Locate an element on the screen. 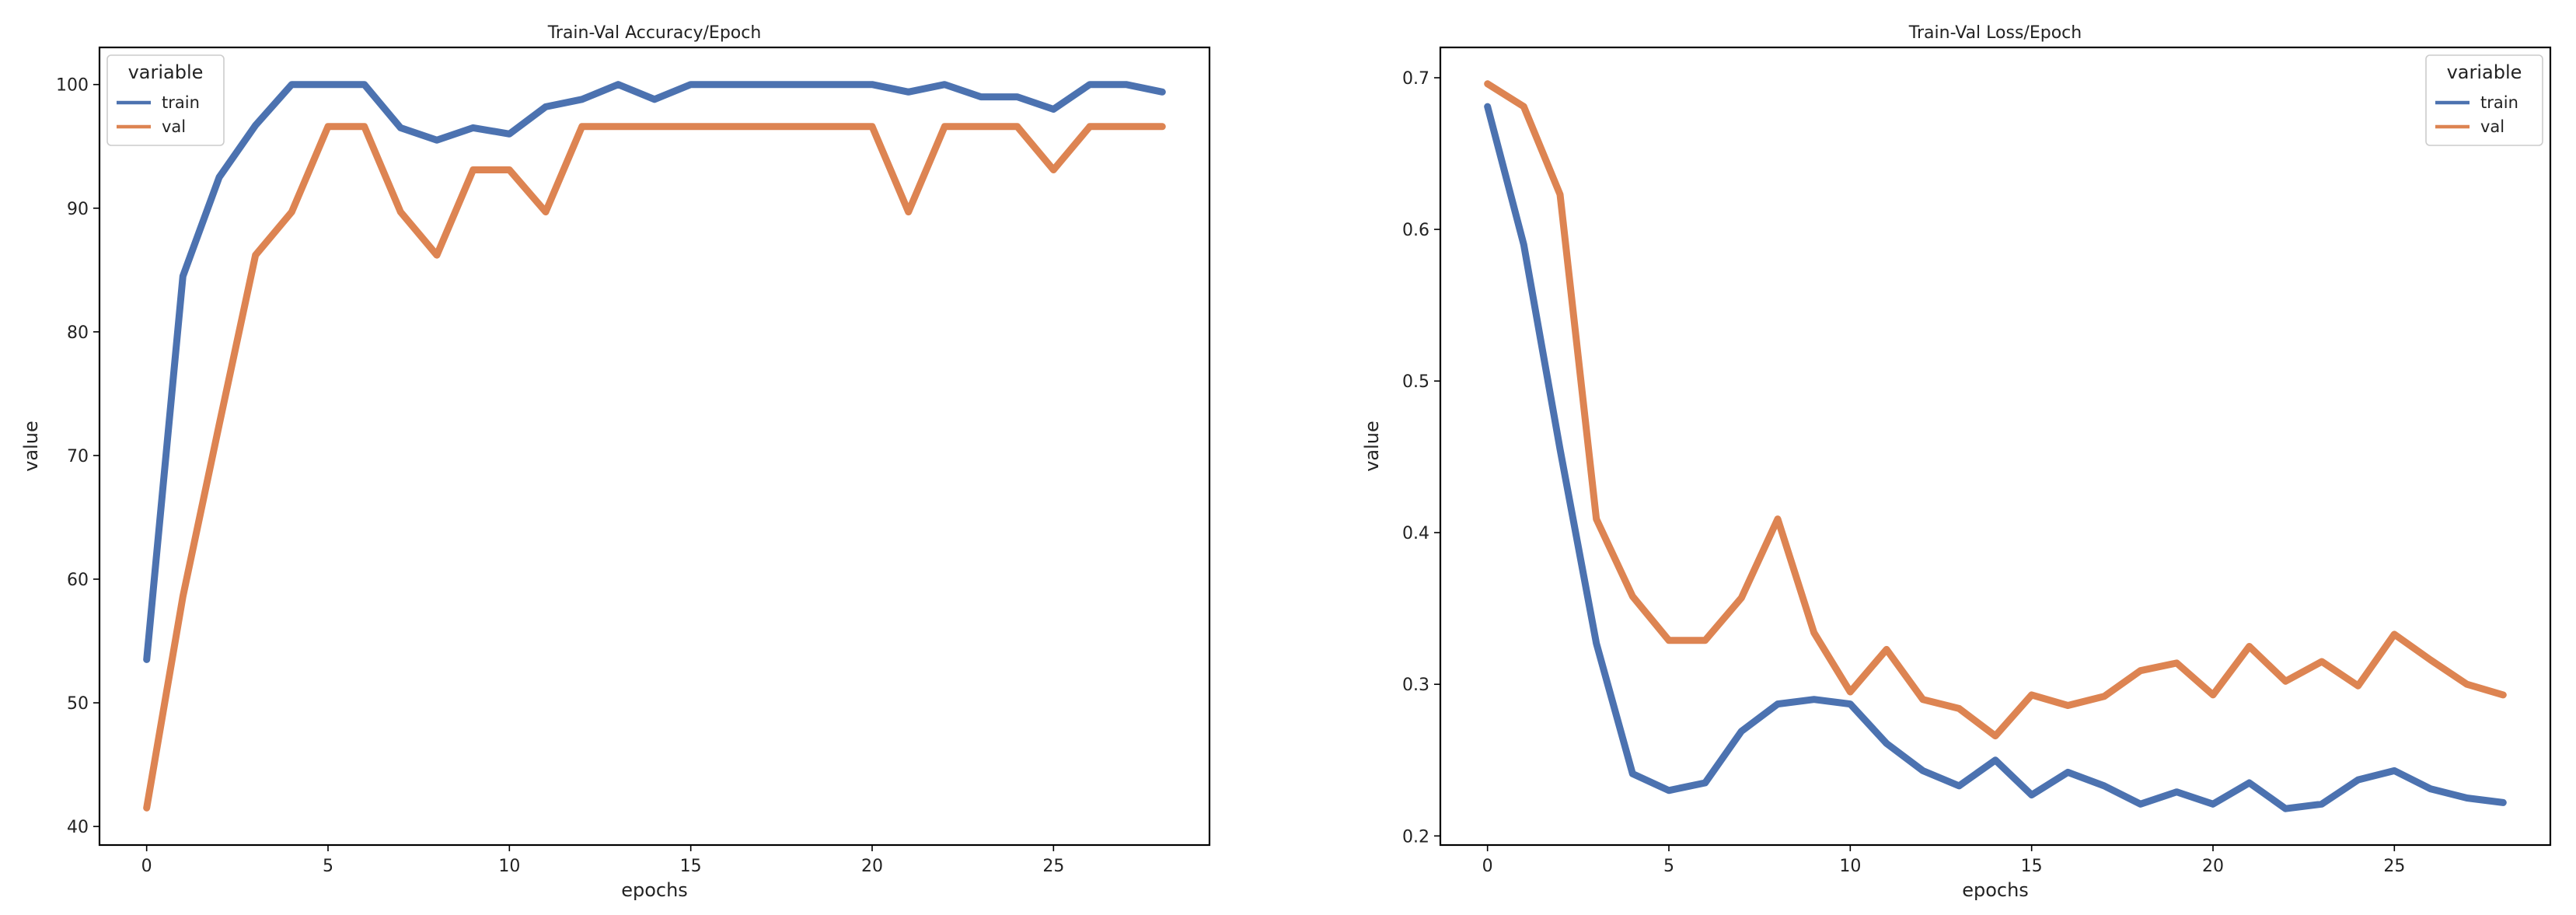  loss-x-tick-label: 0 is located at coordinates (1488, 866).